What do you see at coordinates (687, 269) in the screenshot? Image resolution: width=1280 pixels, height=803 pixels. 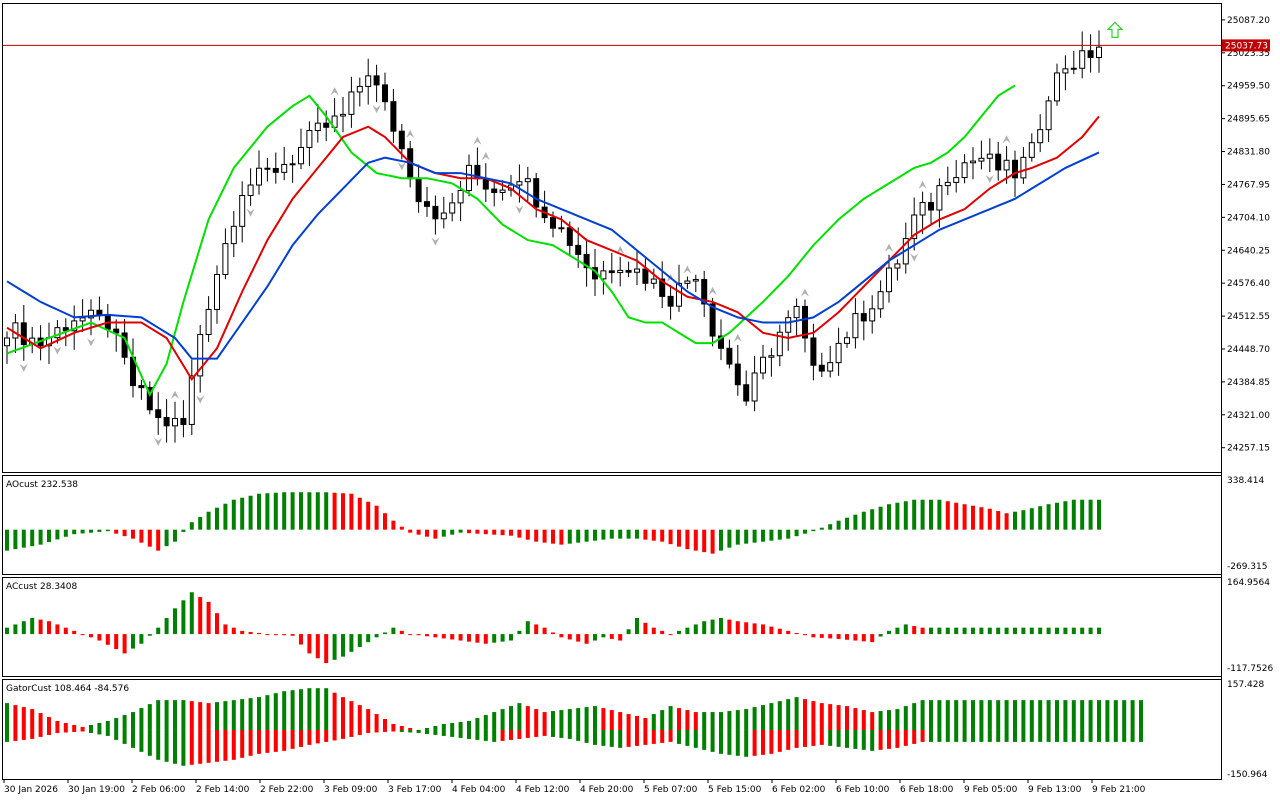 I see `fractal-up-icon` at bounding box center [687, 269].